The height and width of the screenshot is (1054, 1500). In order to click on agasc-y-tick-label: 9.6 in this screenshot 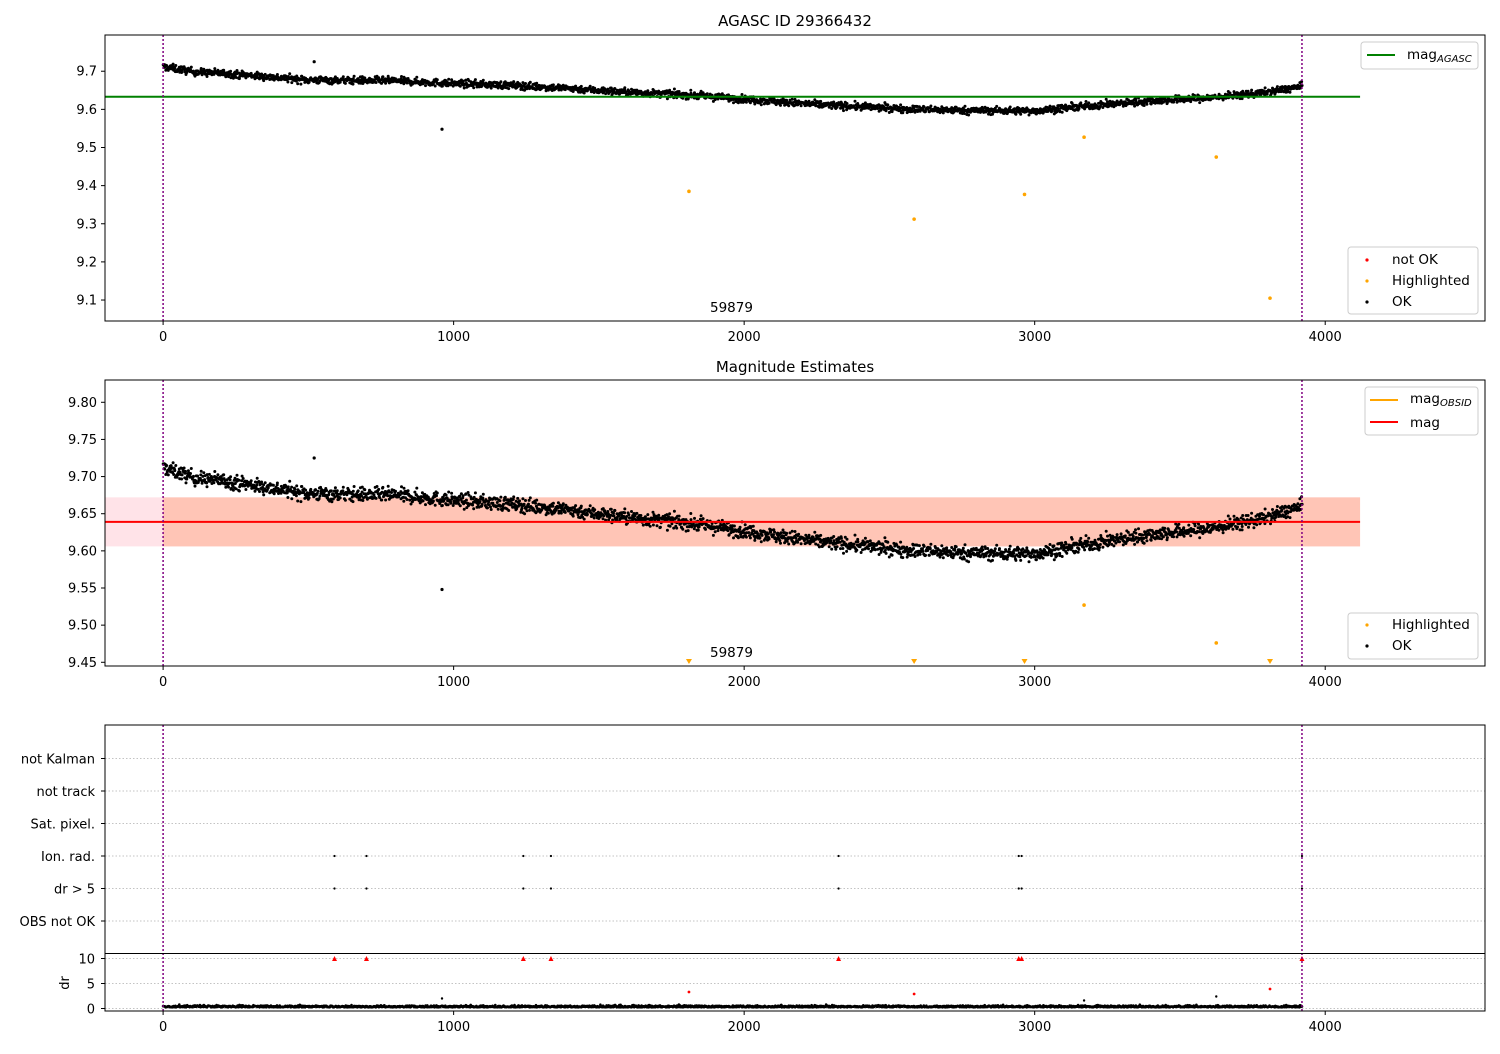, I will do `click(86, 110)`.